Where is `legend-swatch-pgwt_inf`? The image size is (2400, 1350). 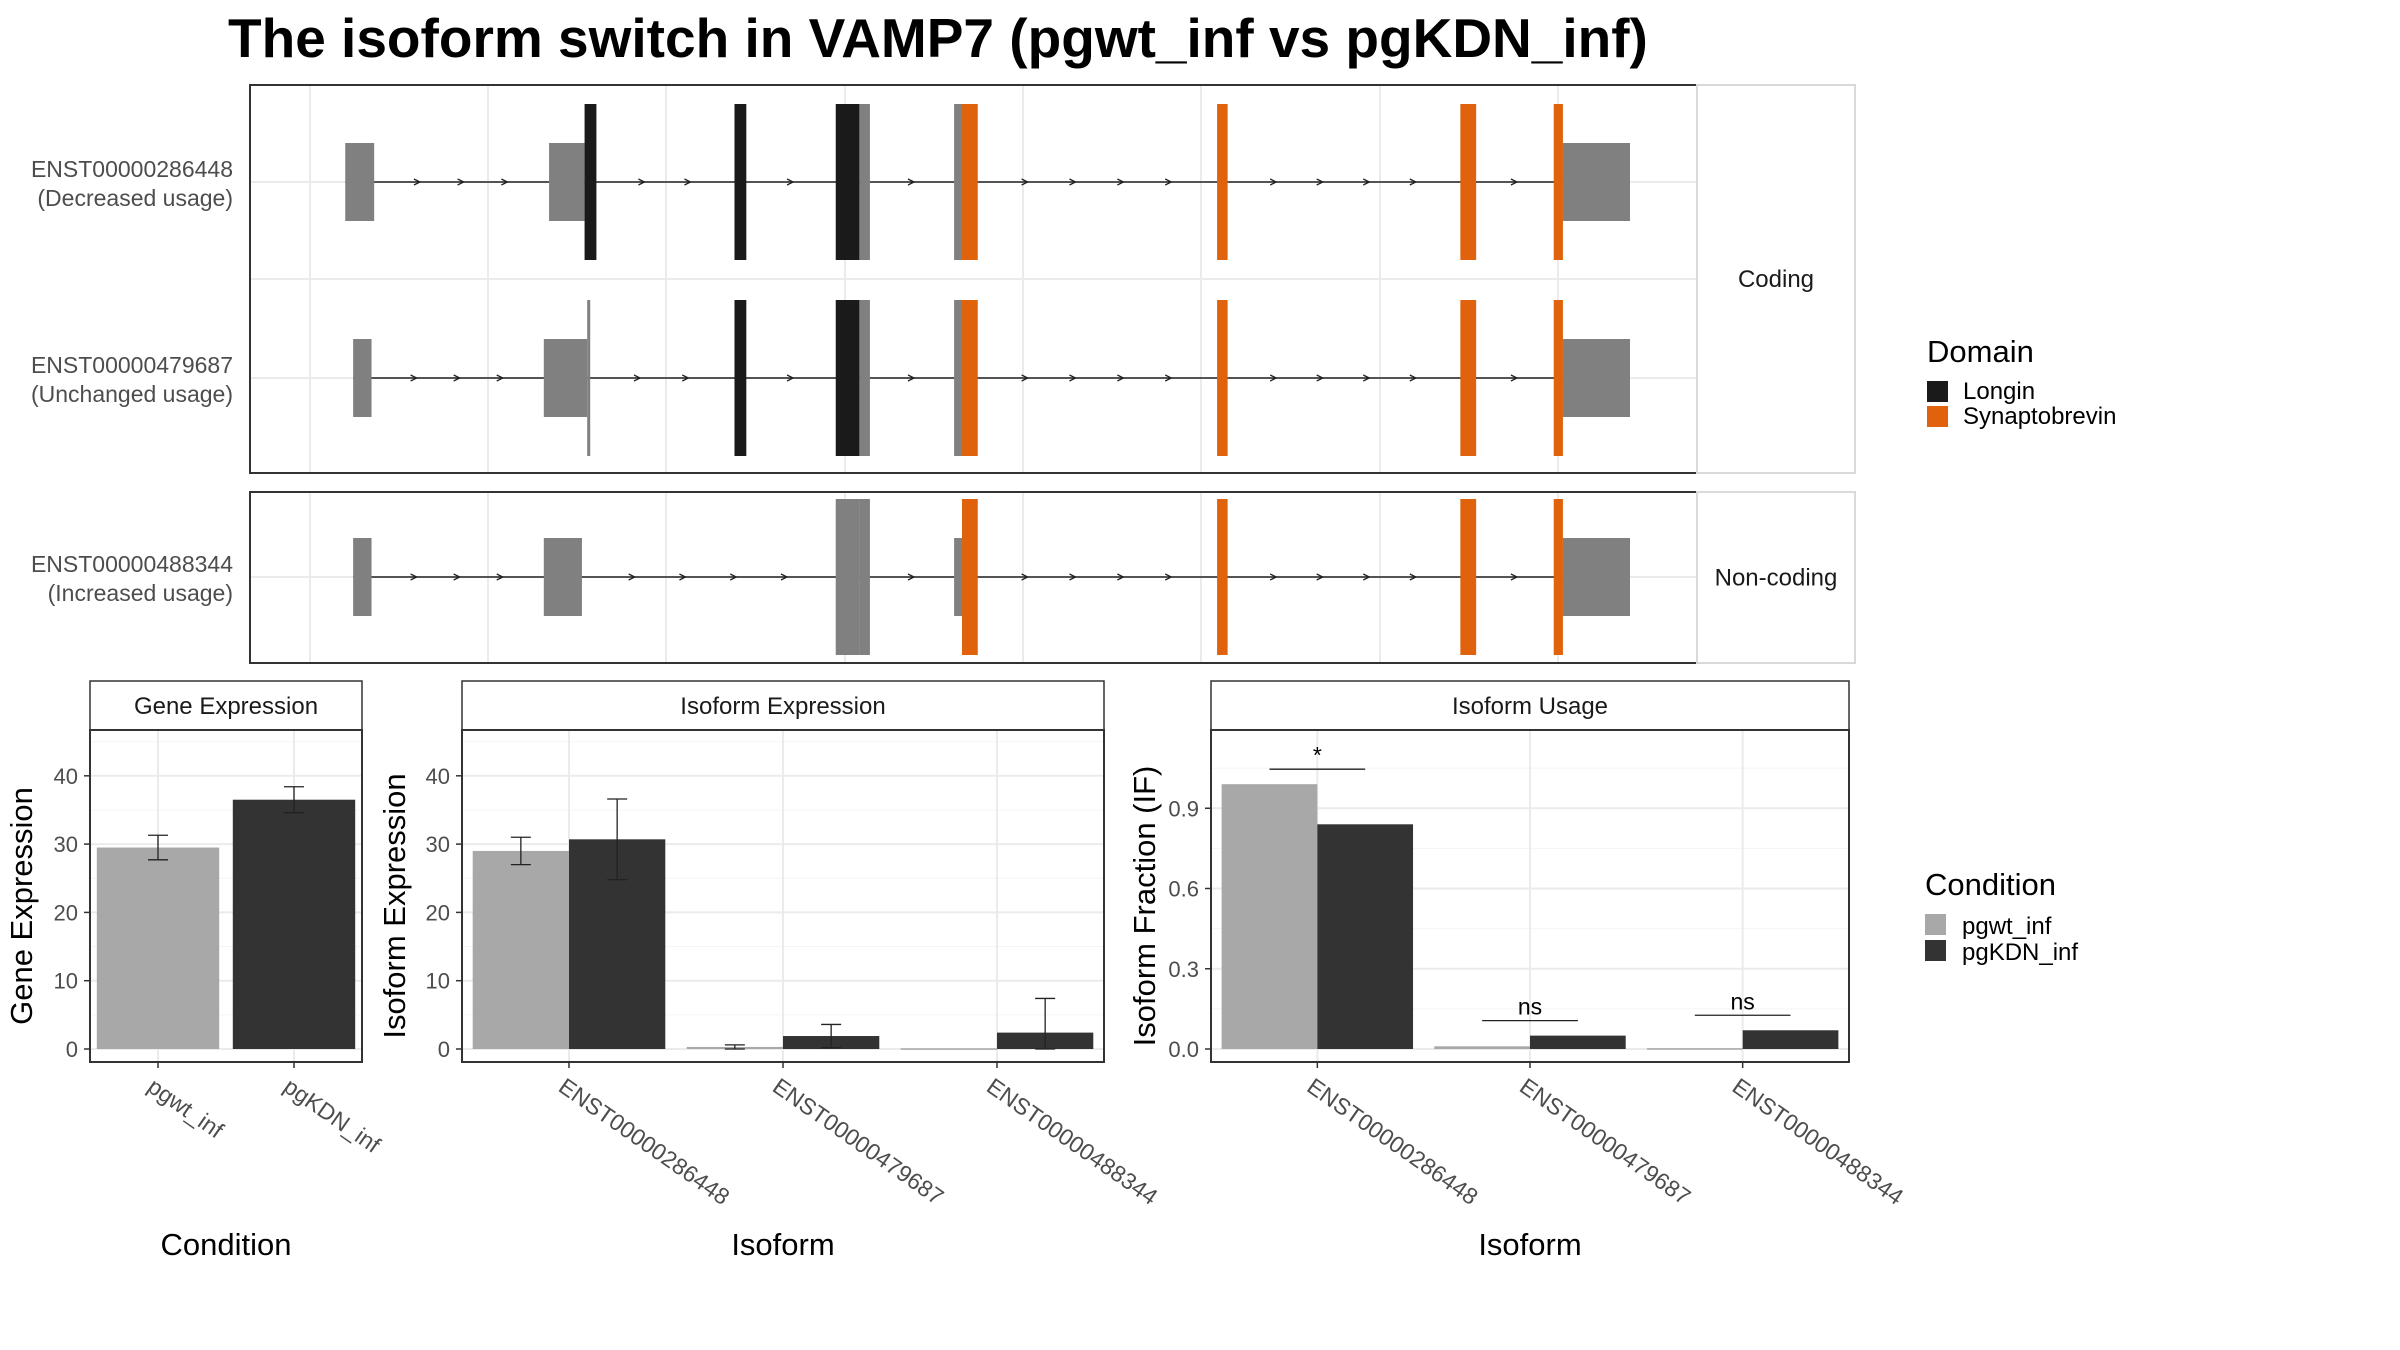 legend-swatch-pgwt_inf is located at coordinates (1935, 924).